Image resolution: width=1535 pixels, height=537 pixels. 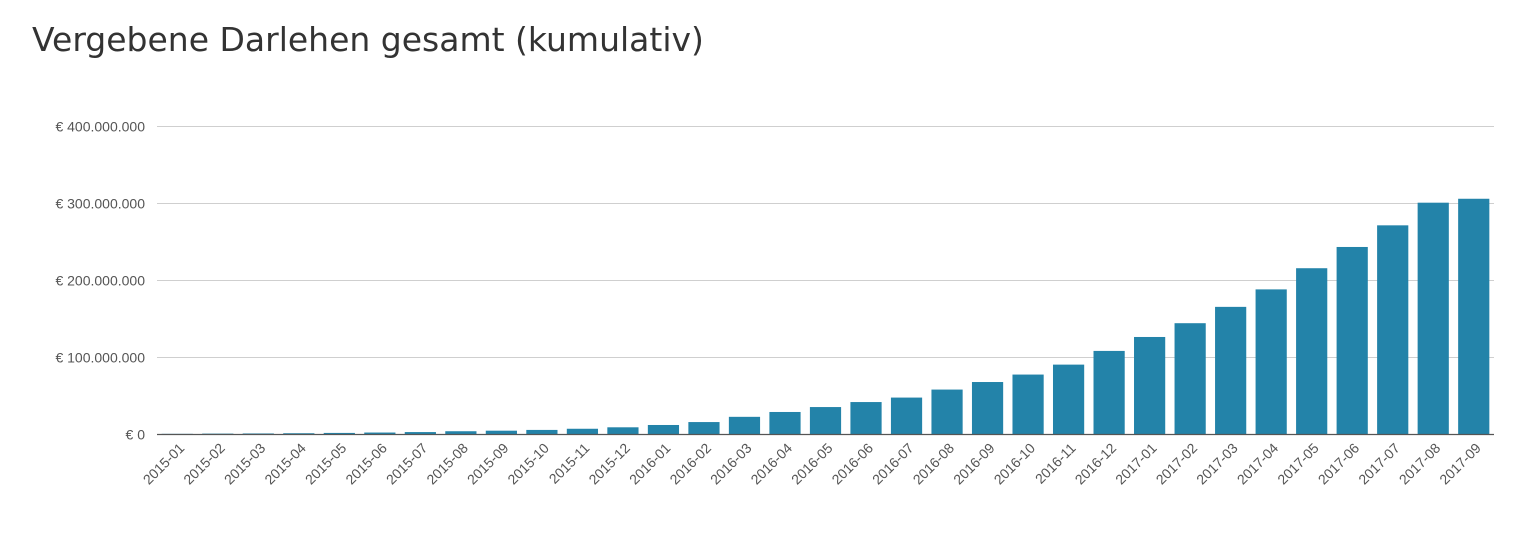 I want to click on x-tick-label: 2016-07, so click(x=893, y=464).